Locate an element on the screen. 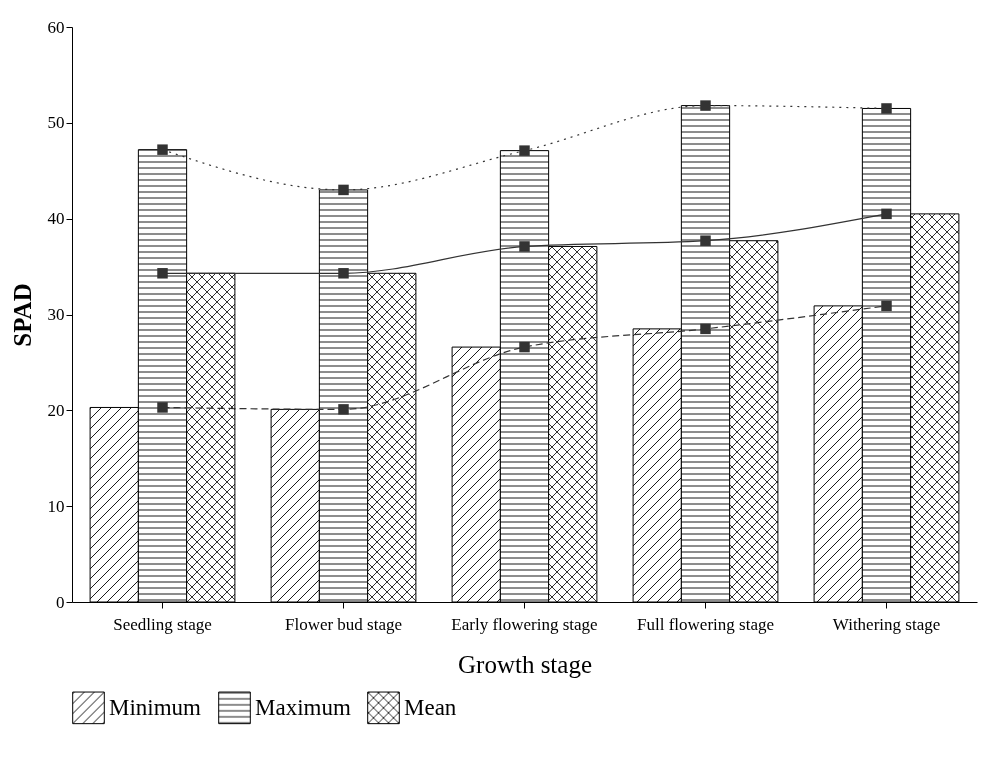  x-tick-label: Flower bud stage is located at coordinates (343, 624).